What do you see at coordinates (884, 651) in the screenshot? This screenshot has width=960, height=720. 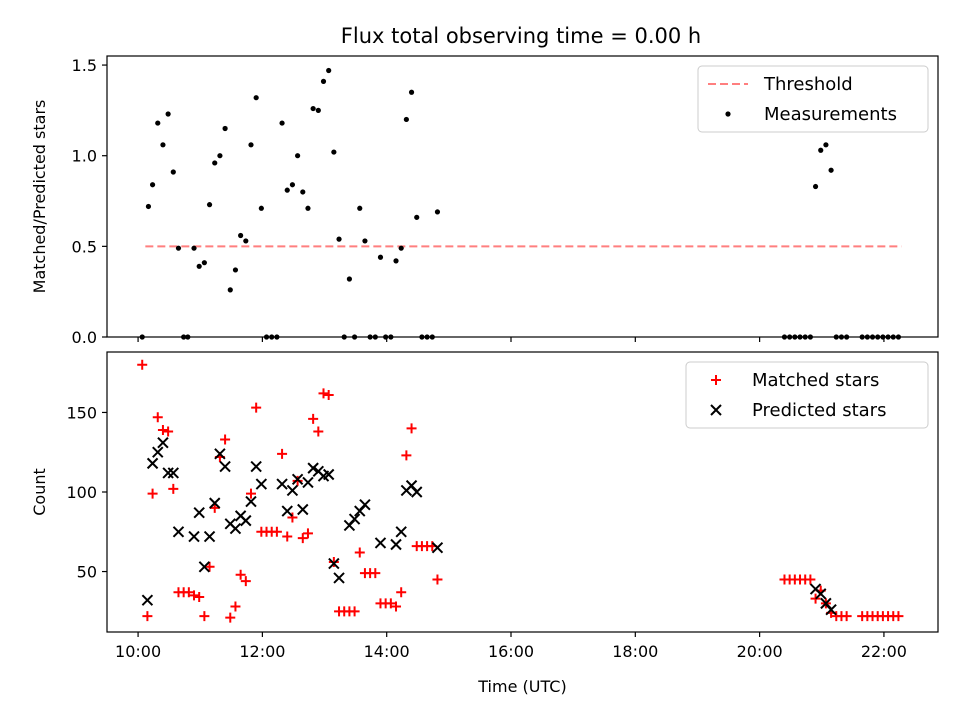 I see `x-tick-label: 22:00` at bounding box center [884, 651].